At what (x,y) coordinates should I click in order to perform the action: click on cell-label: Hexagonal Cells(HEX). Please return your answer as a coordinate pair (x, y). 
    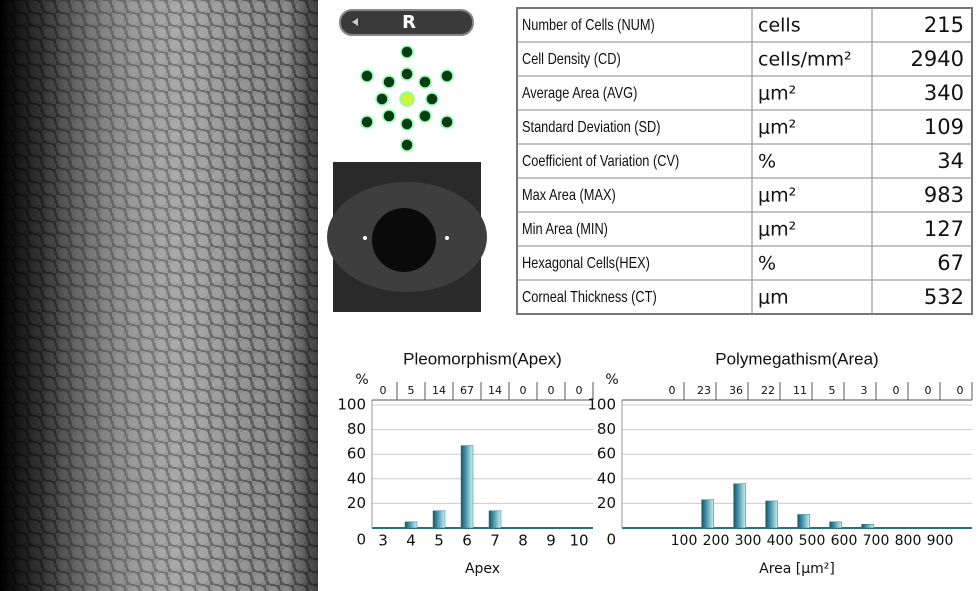
    Looking at the image, I should click on (586, 264).